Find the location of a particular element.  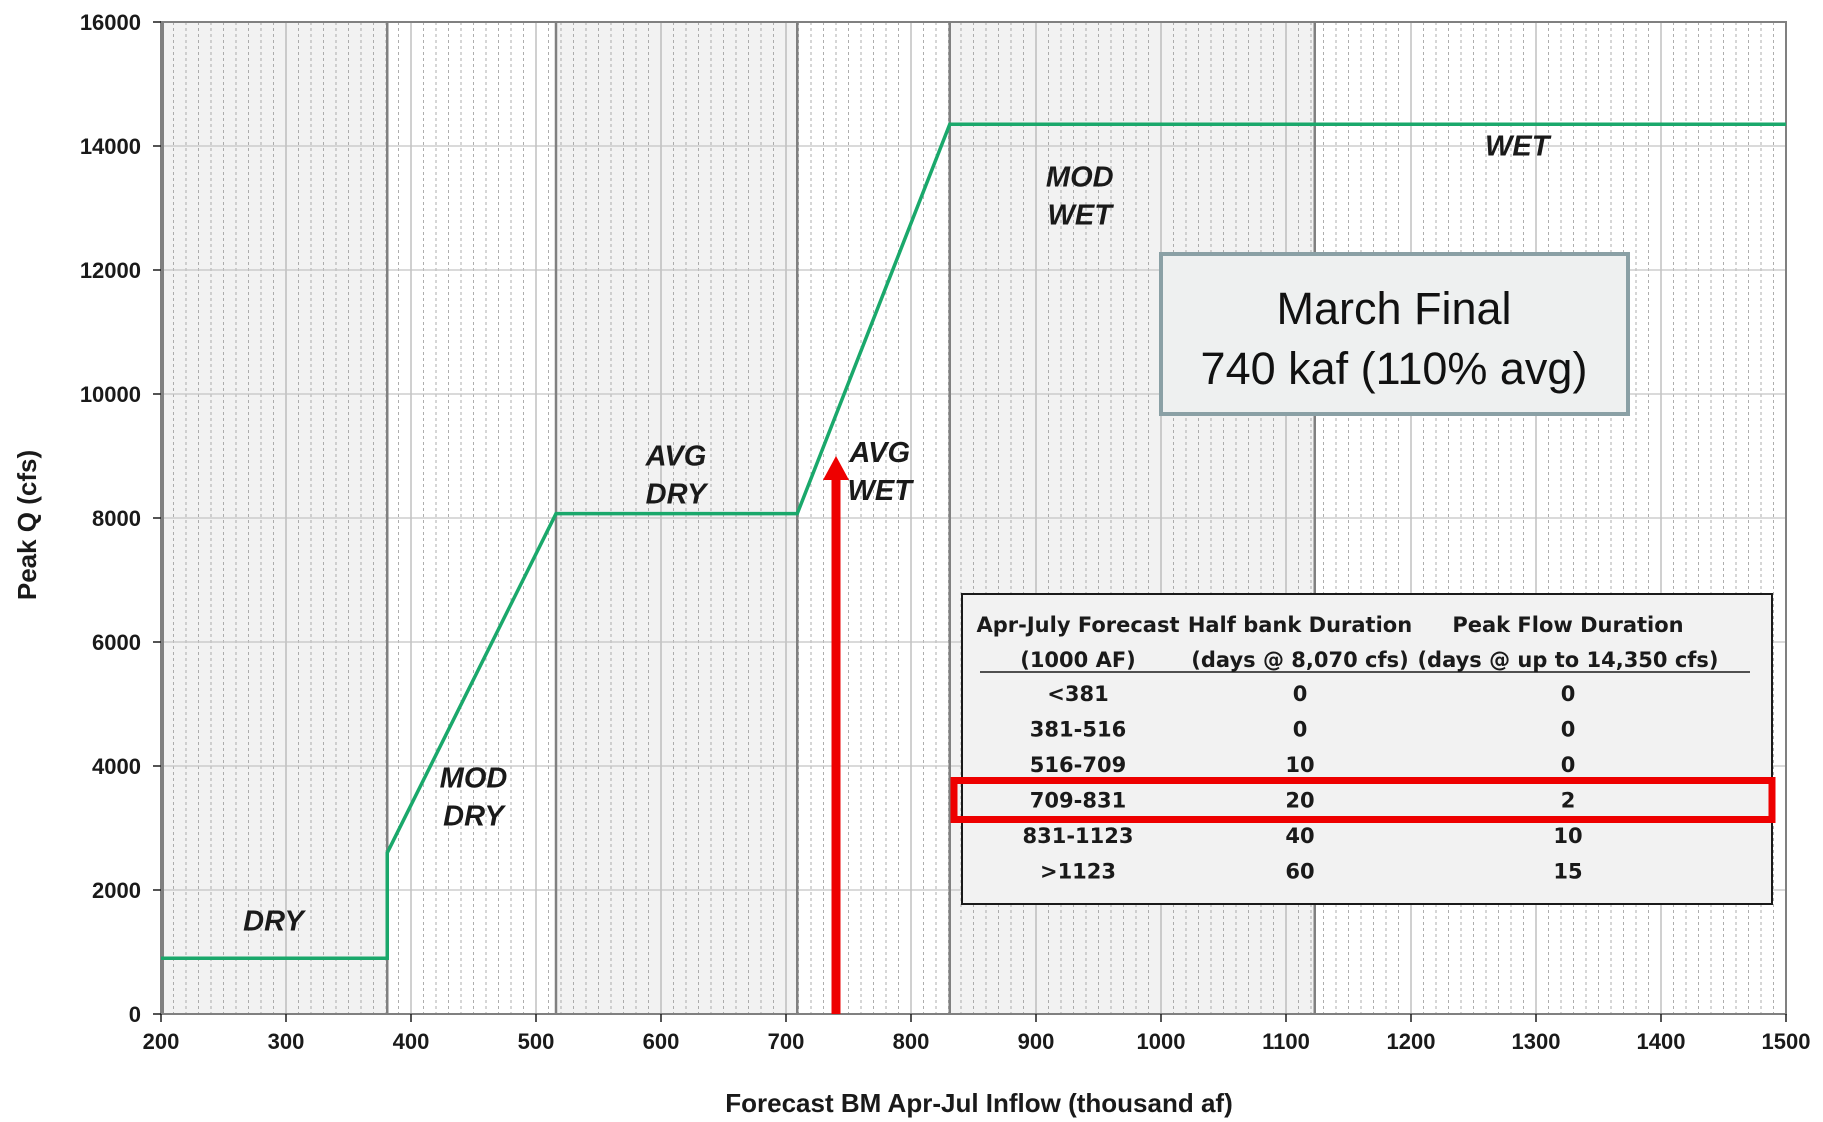

table-cell: 381-516 is located at coordinates (1078, 730).